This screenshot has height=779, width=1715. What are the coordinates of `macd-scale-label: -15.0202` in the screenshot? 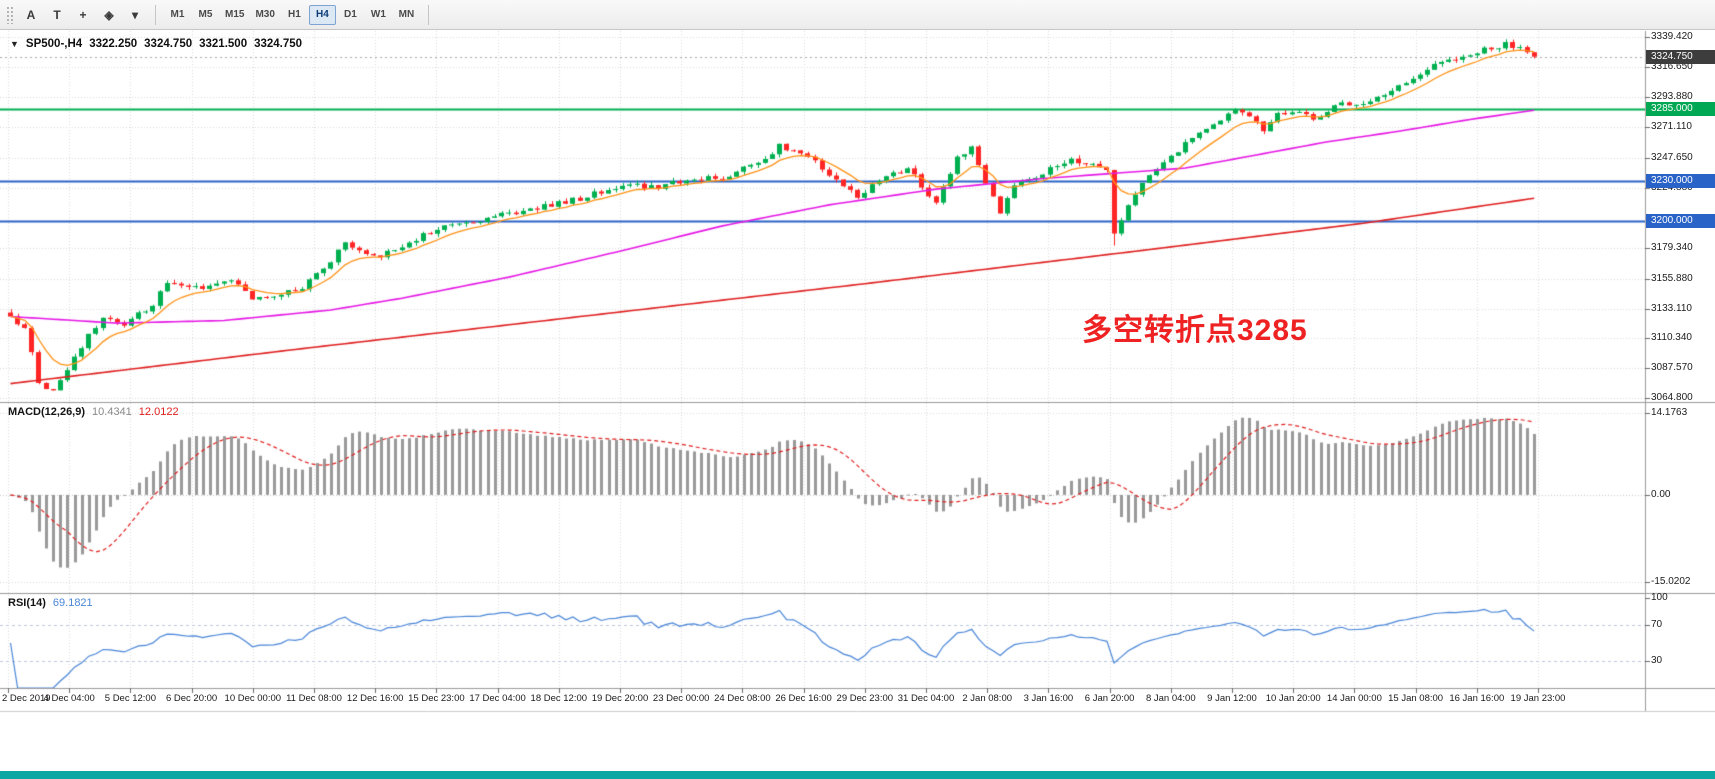 It's located at (1671, 582).